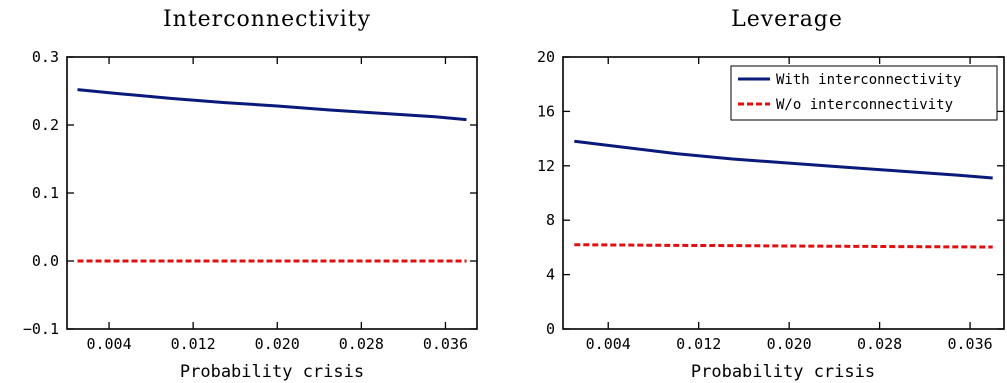 The height and width of the screenshot is (383, 1007). I want to click on y-tick-label: 0.3, so click(45, 57).